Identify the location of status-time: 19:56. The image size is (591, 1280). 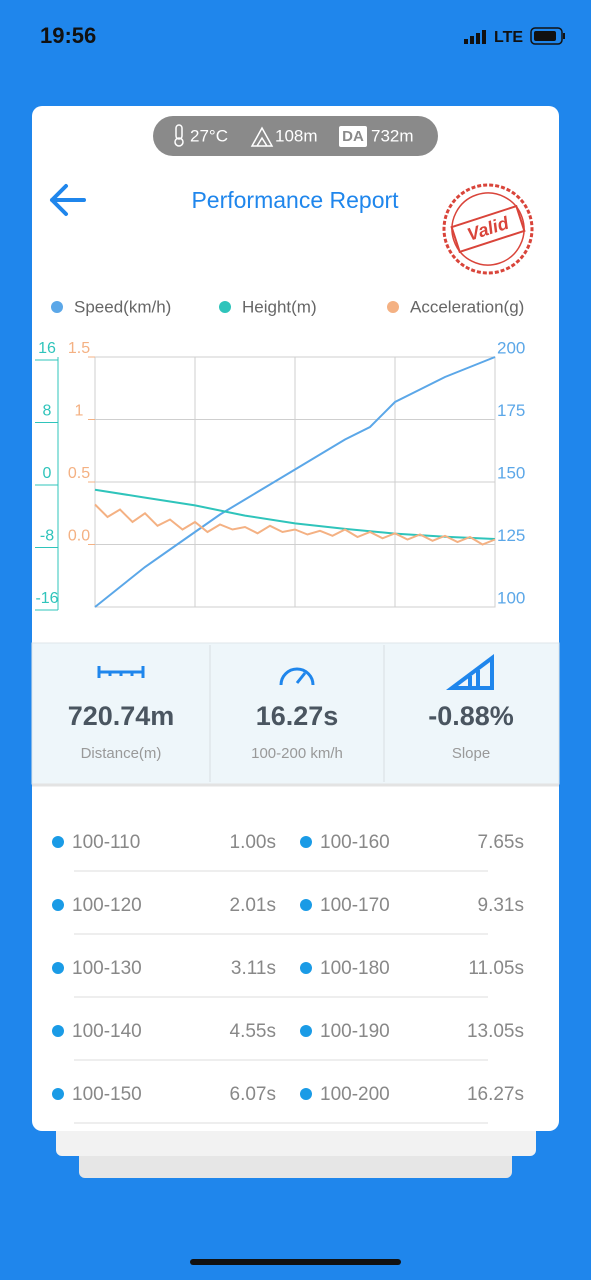
(68, 35).